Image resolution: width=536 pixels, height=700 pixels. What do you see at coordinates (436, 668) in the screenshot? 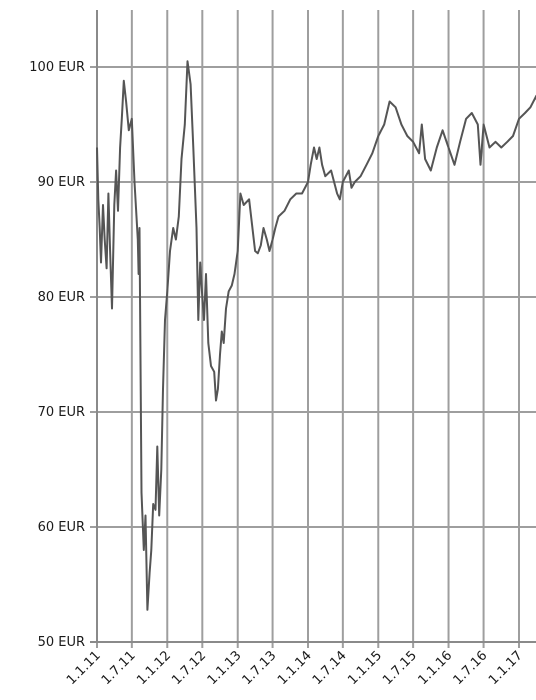
I see `x-tick-label: 1.1.16` at bounding box center [436, 668].